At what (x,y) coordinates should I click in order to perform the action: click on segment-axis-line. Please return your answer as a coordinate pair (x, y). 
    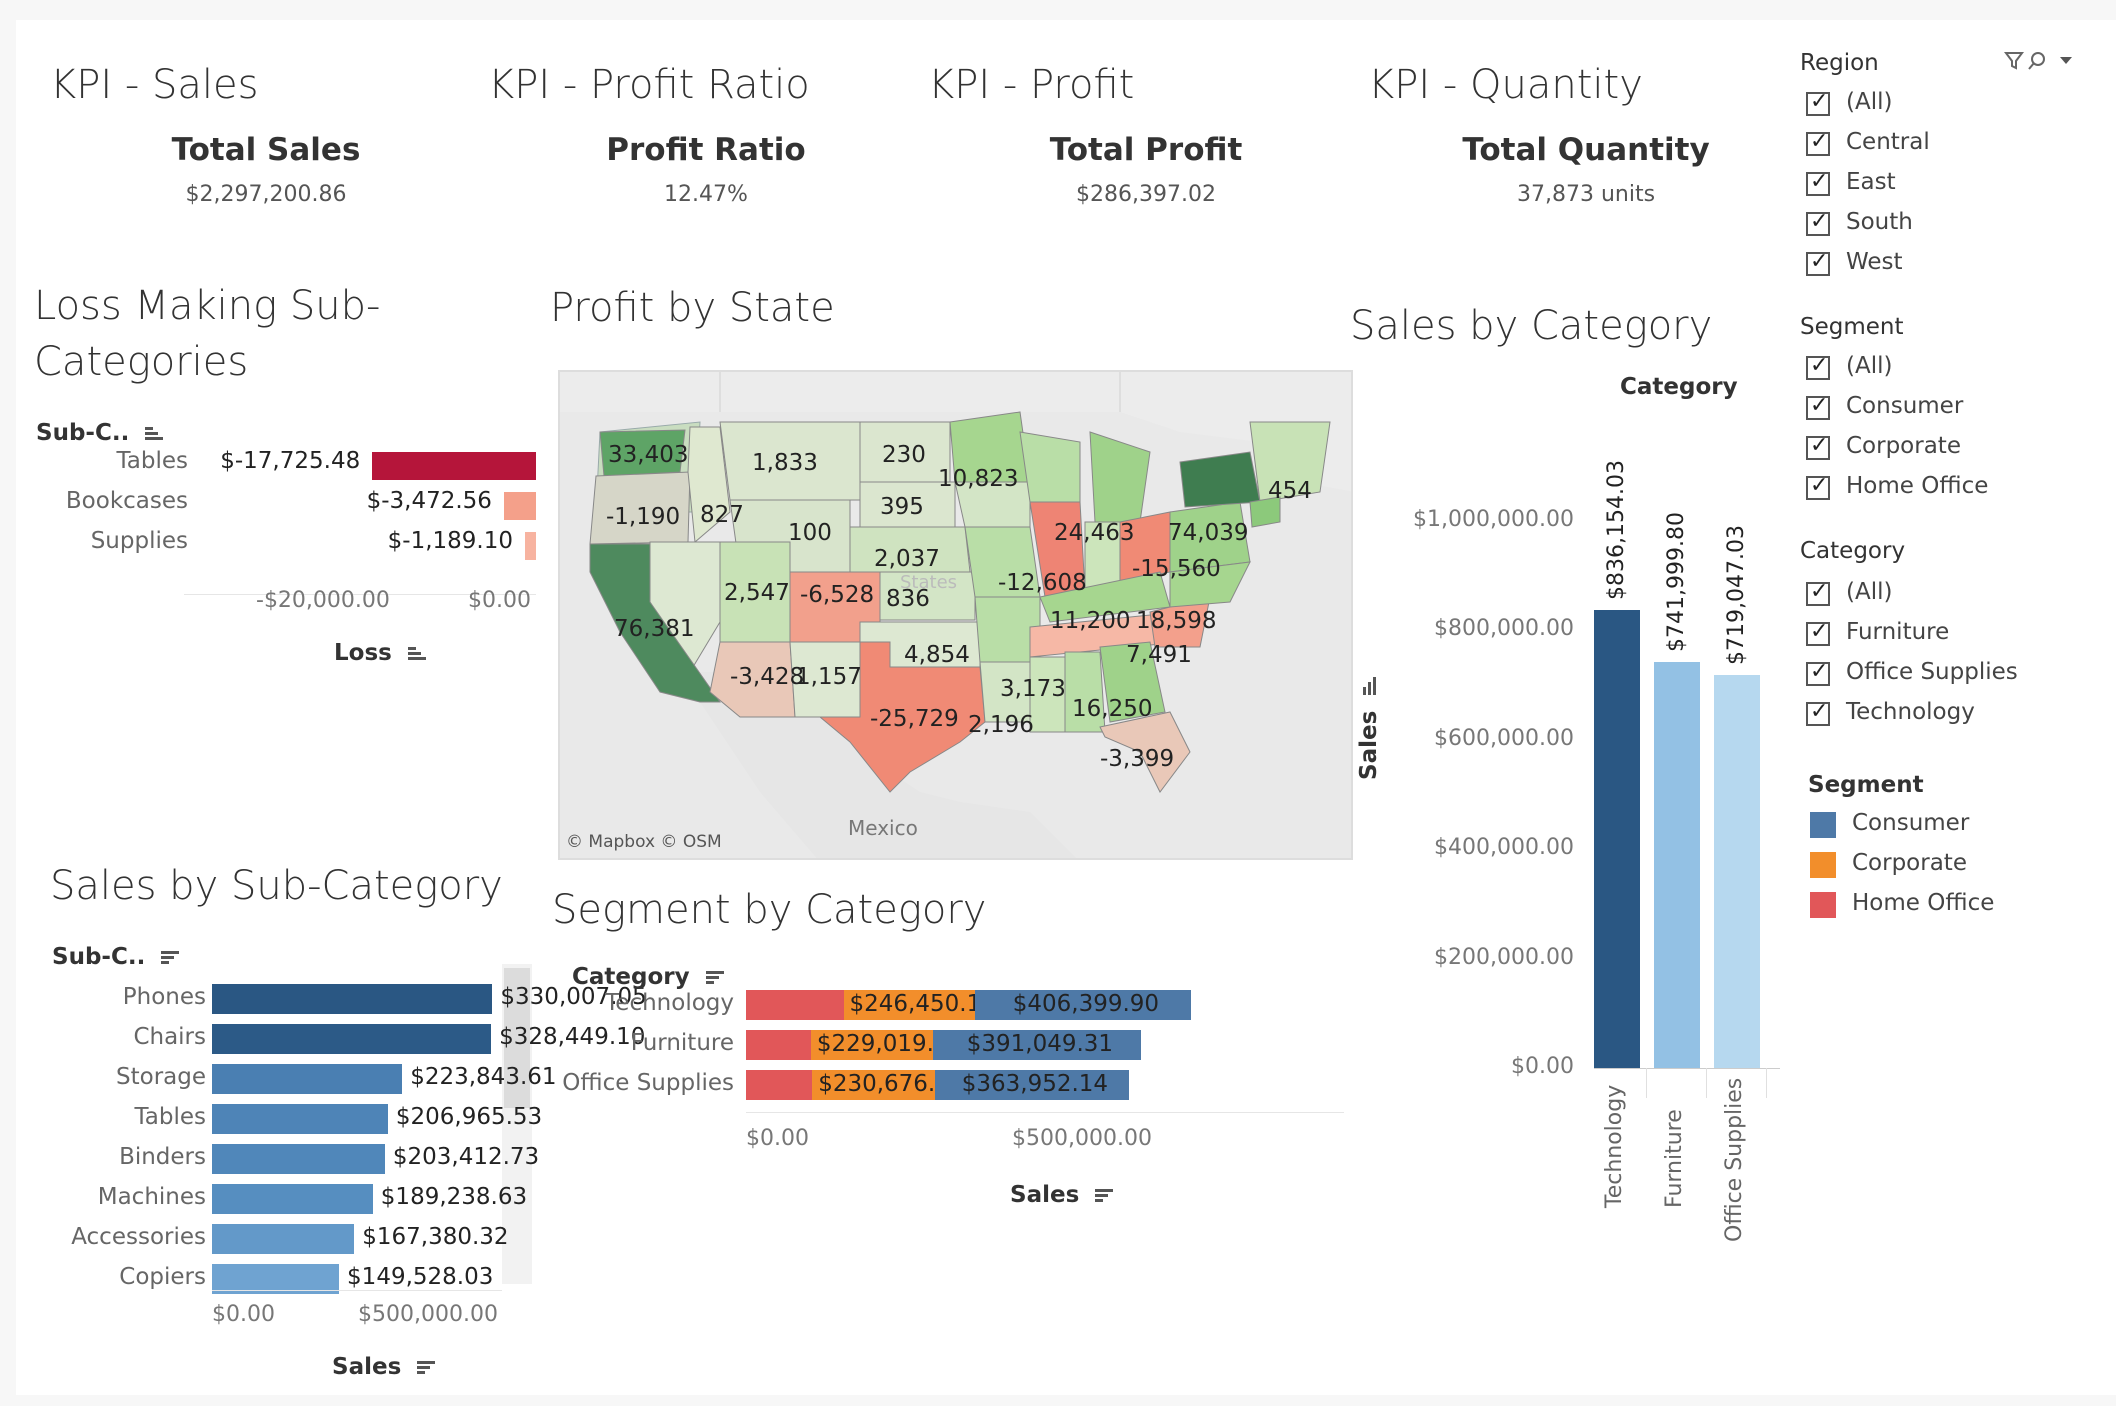
    Looking at the image, I should click on (1045, 1112).